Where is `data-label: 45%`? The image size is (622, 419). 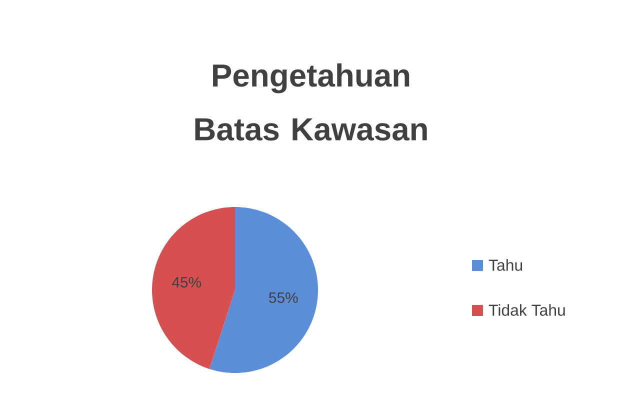 data-label: 45% is located at coordinates (187, 282).